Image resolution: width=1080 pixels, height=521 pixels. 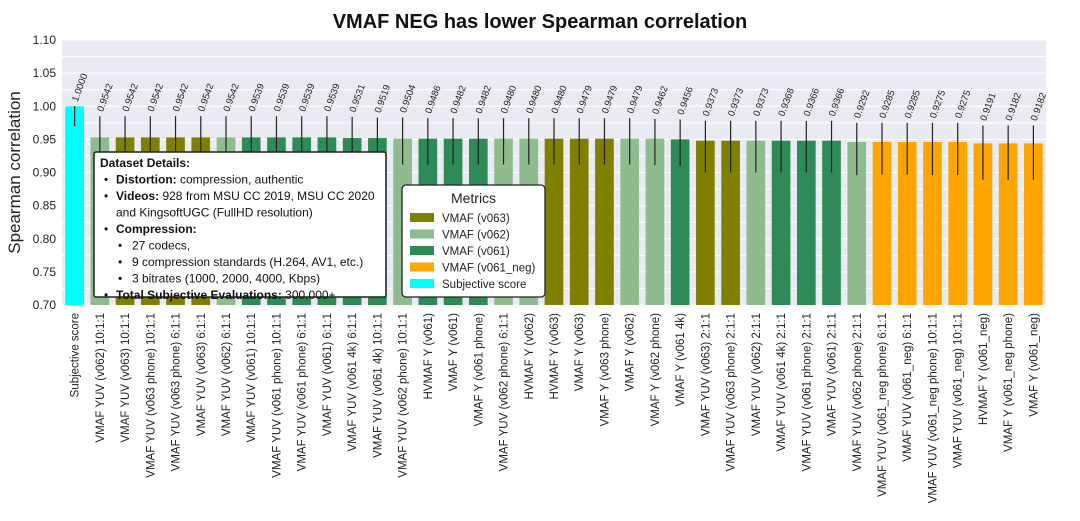 What do you see at coordinates (706, 374) in the screenshot?
I see `x-tick-label: VMAF YUV (v063) 2:1:1` at bounding box center [706, 374].